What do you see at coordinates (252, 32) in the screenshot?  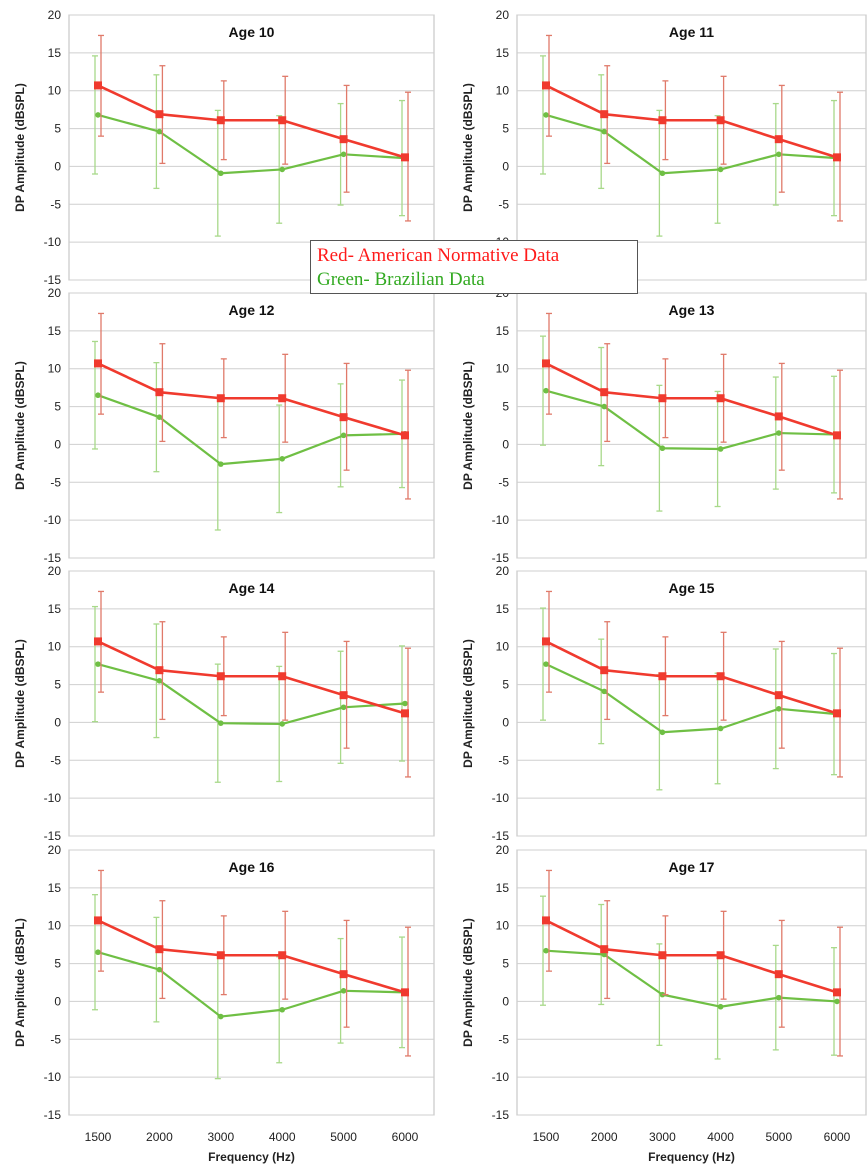 I see `chart-title: Age 10` at bounding box center [252, 32].